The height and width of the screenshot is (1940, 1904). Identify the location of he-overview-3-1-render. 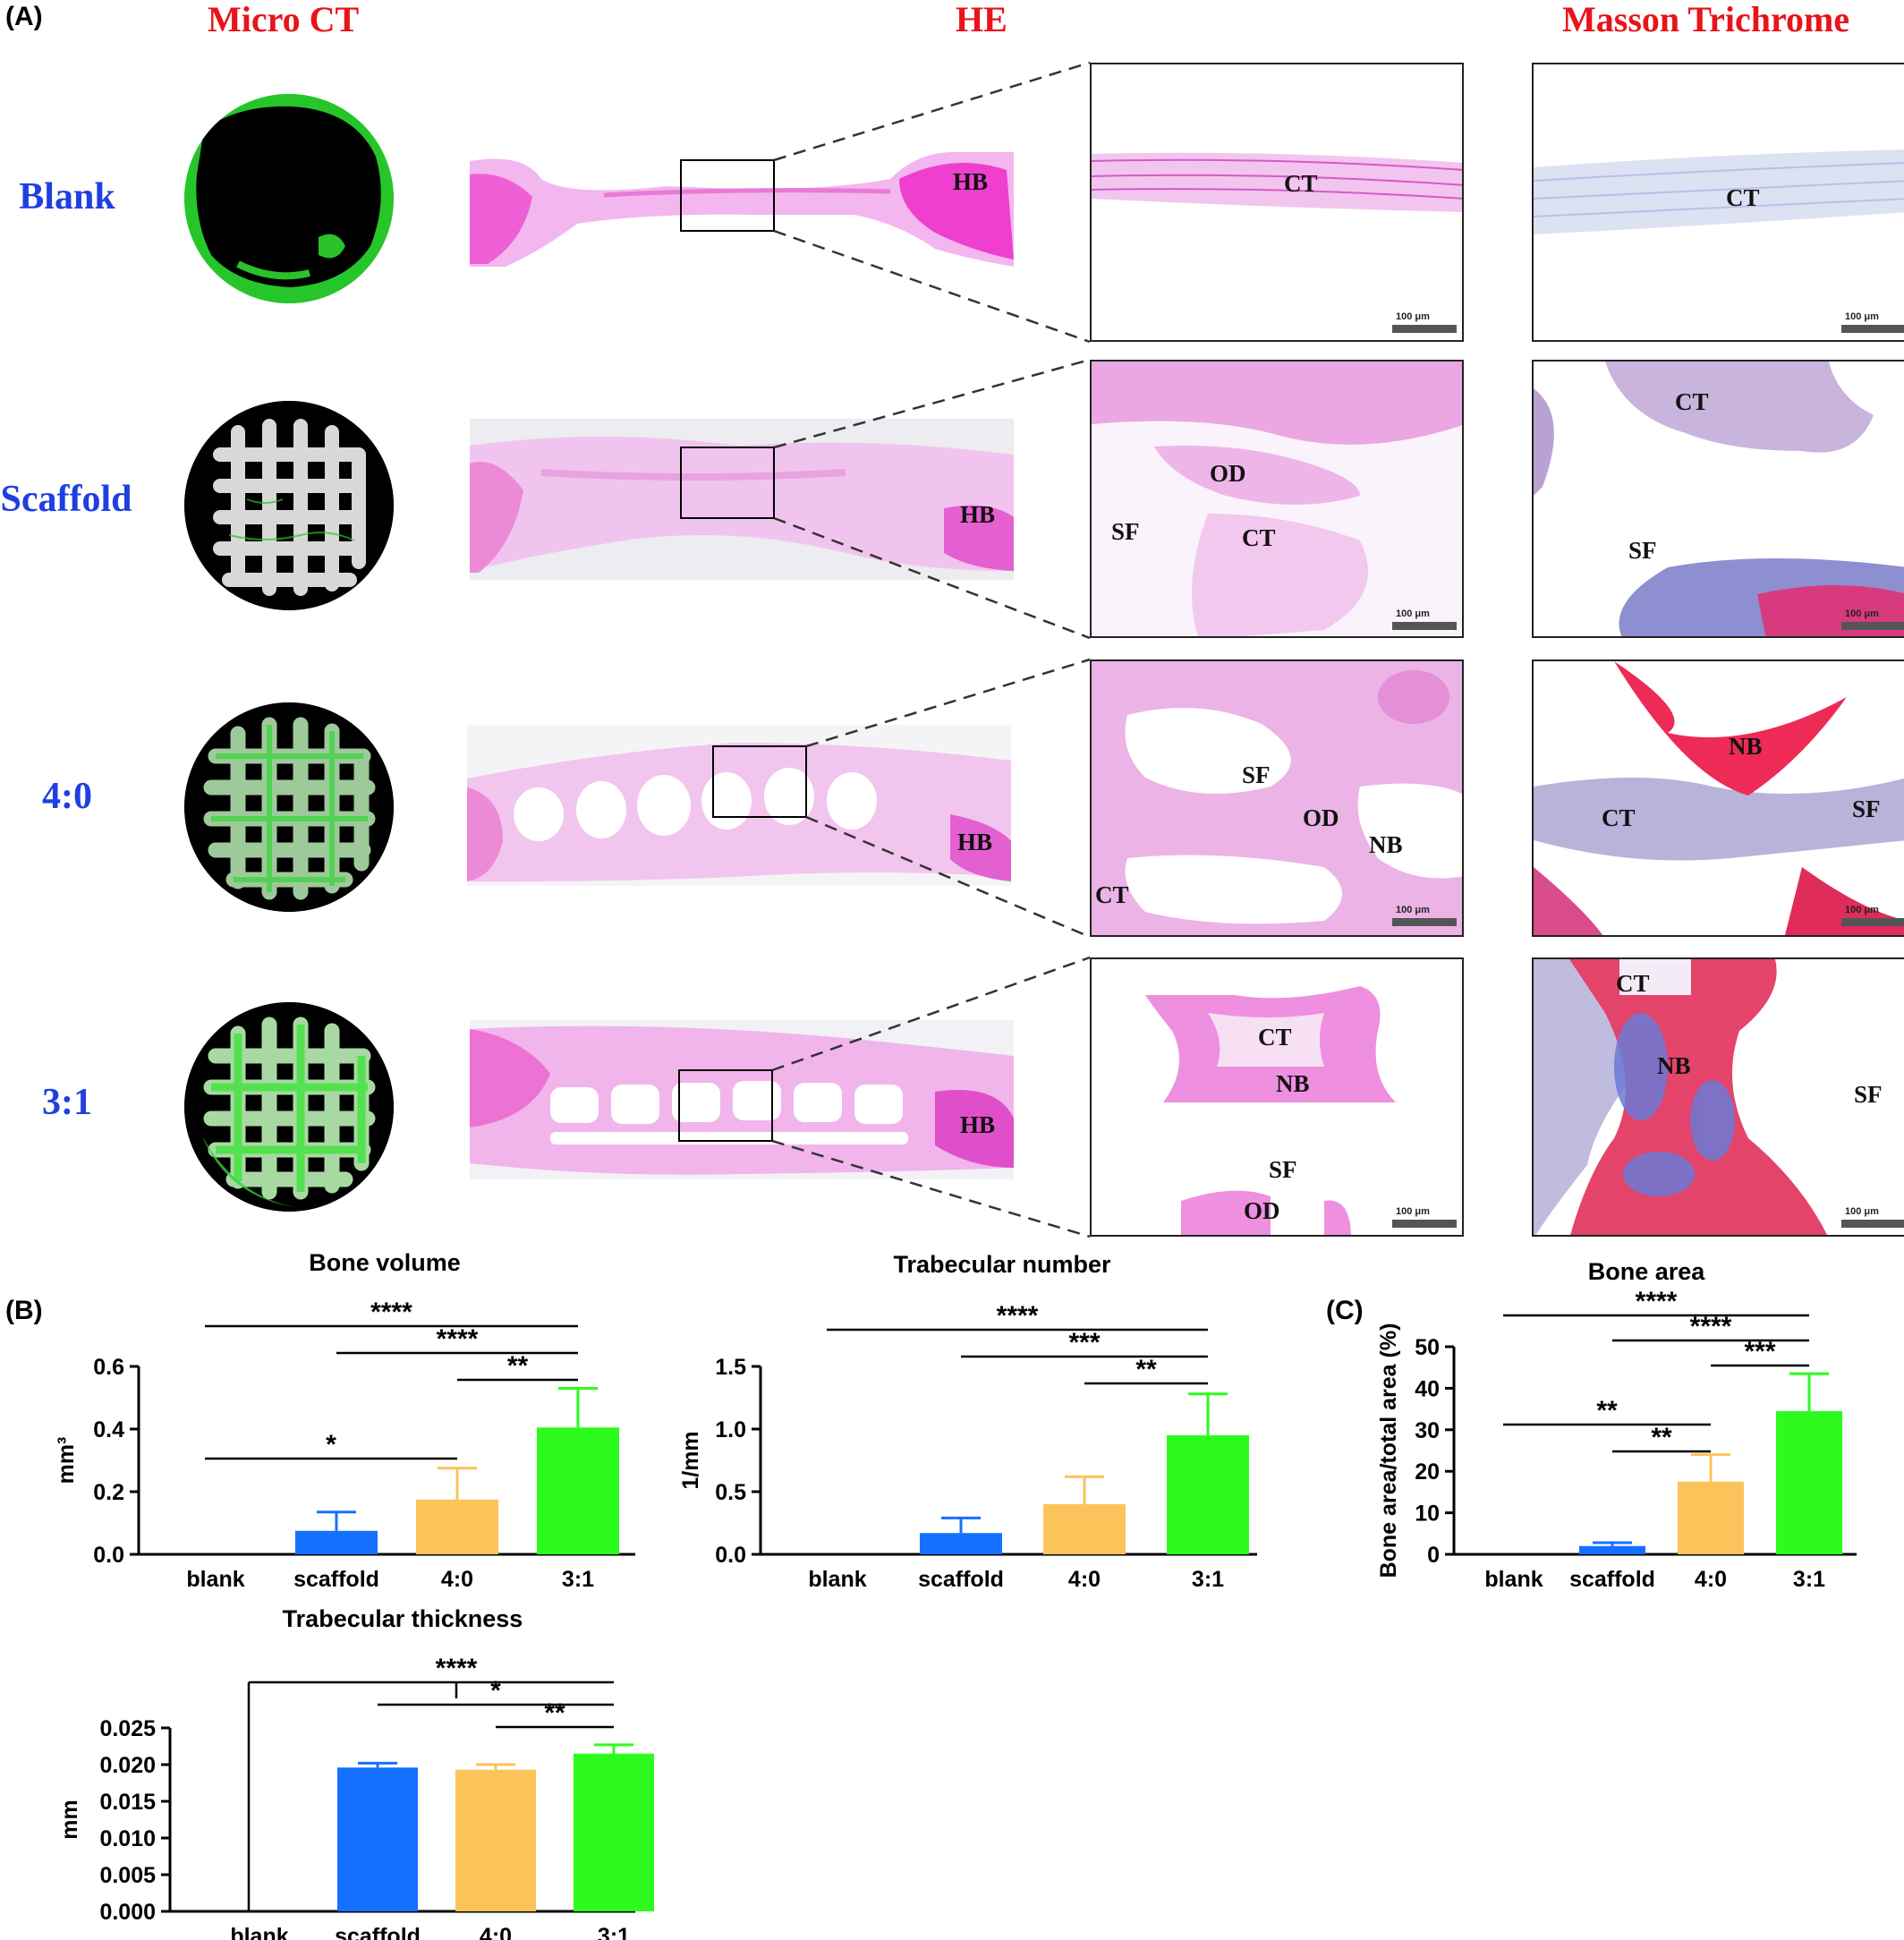
(742, 1099).